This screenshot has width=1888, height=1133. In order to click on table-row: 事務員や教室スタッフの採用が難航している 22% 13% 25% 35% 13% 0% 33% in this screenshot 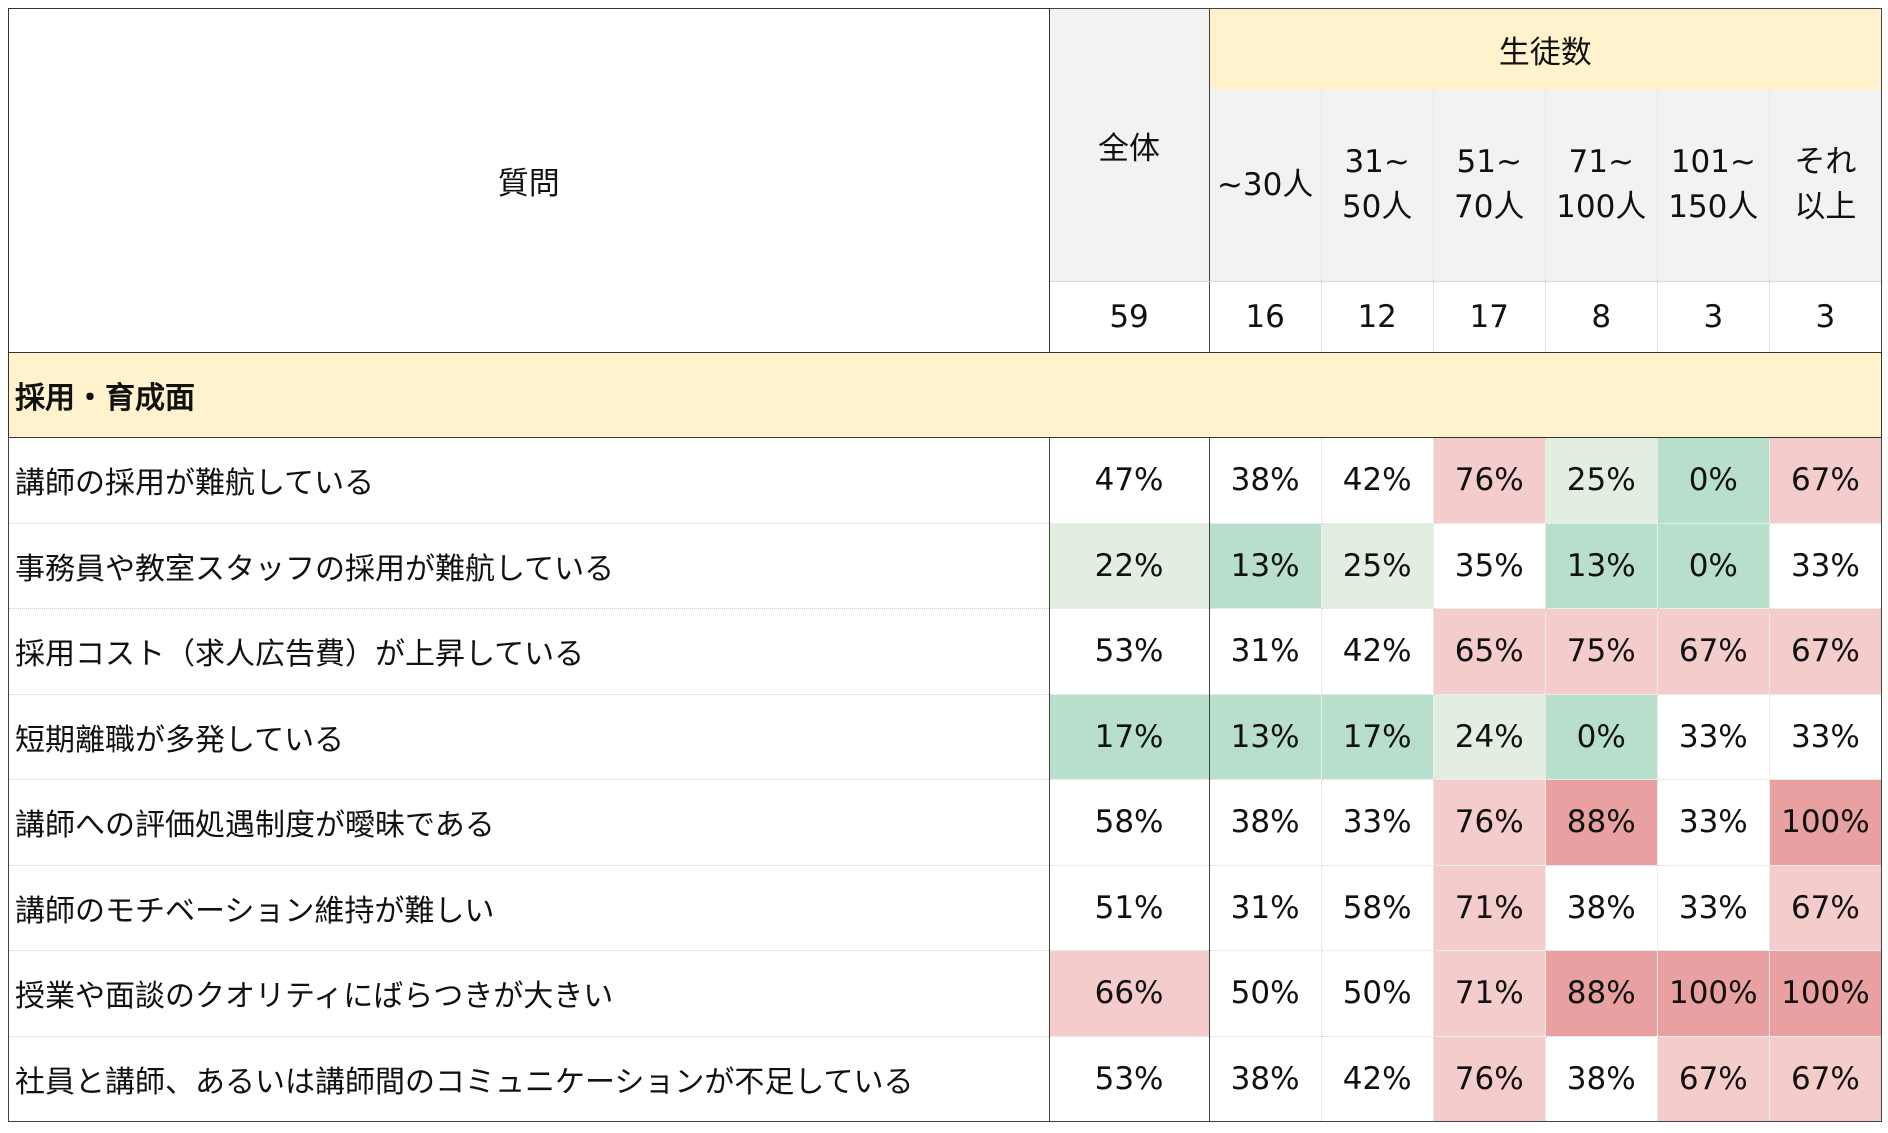, I will do `click(945, 566)`.